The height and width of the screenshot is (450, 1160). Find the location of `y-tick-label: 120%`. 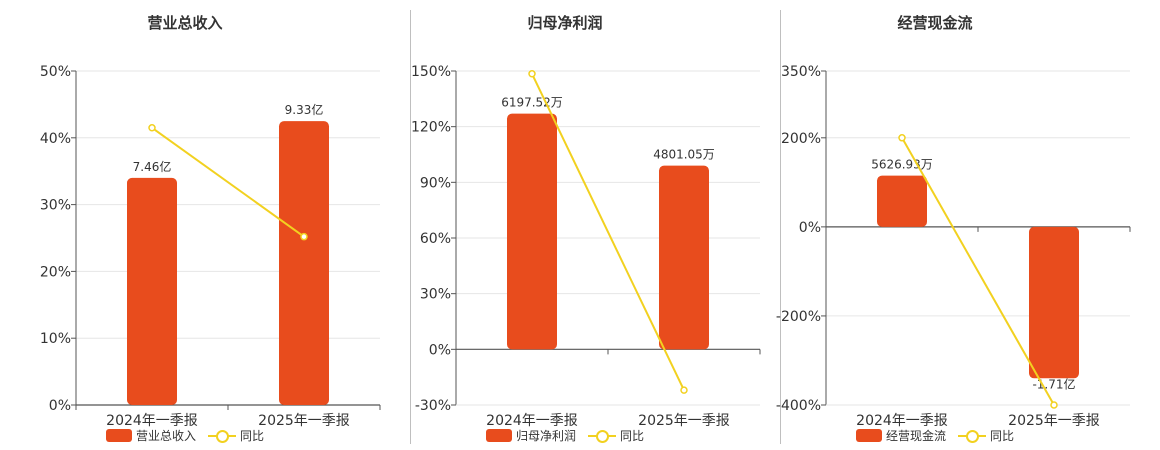

y-tick-label: 120% is located at coordinates (431, 128).